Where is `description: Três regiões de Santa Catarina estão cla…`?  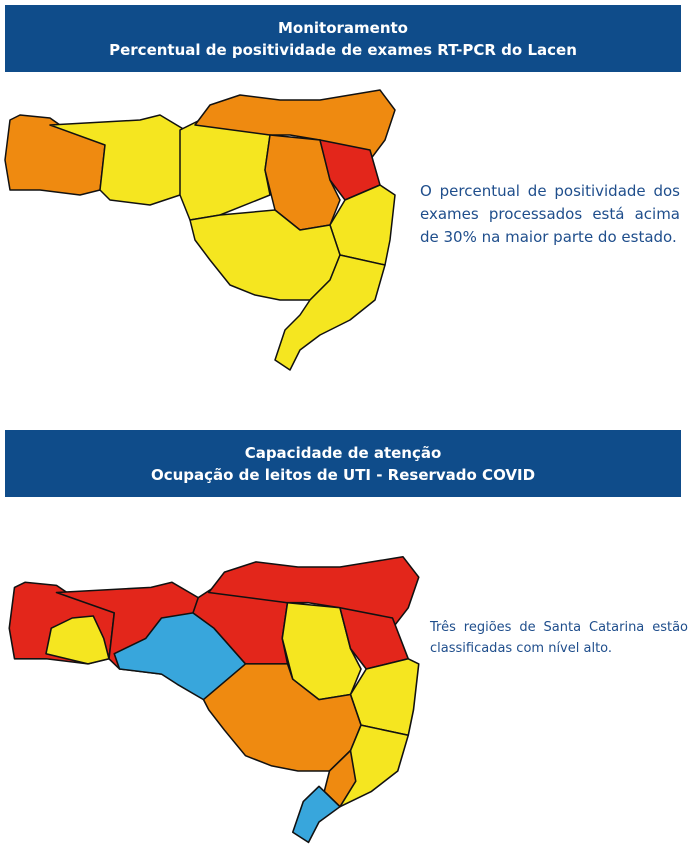
description: Três regiões de Santa Catarina estão cla… is located at coordinates (559, 638).